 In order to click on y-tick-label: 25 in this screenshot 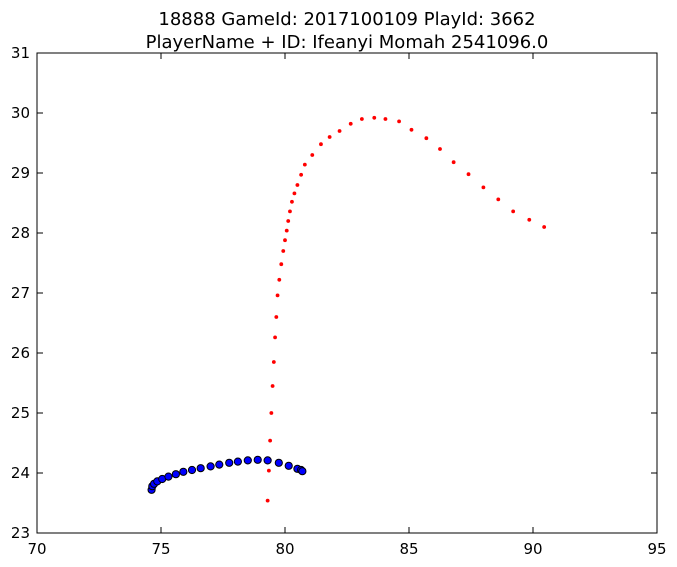, I will do `click(20, 413)`.